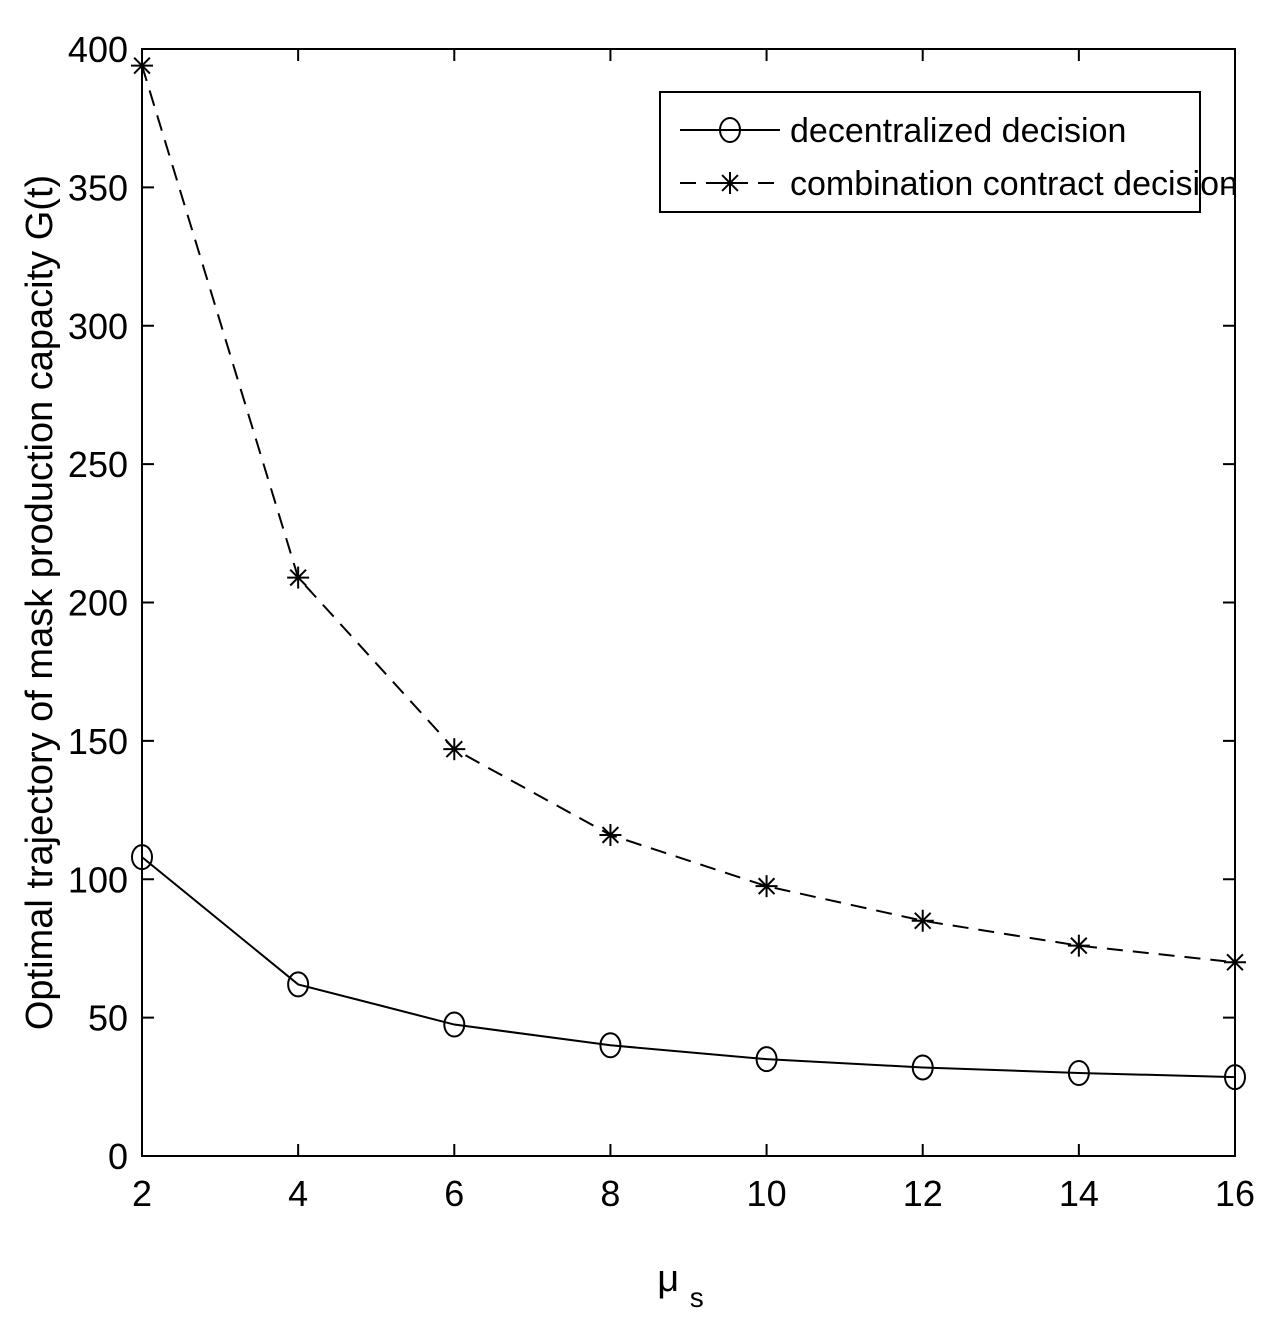 Image resolution: width=1285 pixels, height=1331 pixels. Describe the element at coordinates (98, 326) in the screenshot. I see `y-tick-label: 300` at that location.